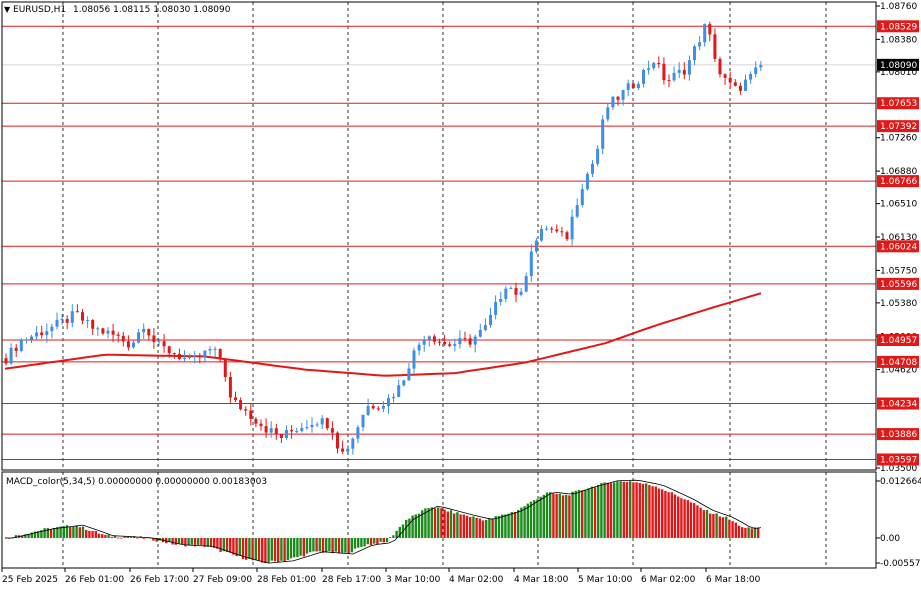 This screenshot has height=590, width=921. Describe the element at coordinates (40, 10) in the screenshot. I see `symbol-timeframe: EURUSD,H1` at that location.